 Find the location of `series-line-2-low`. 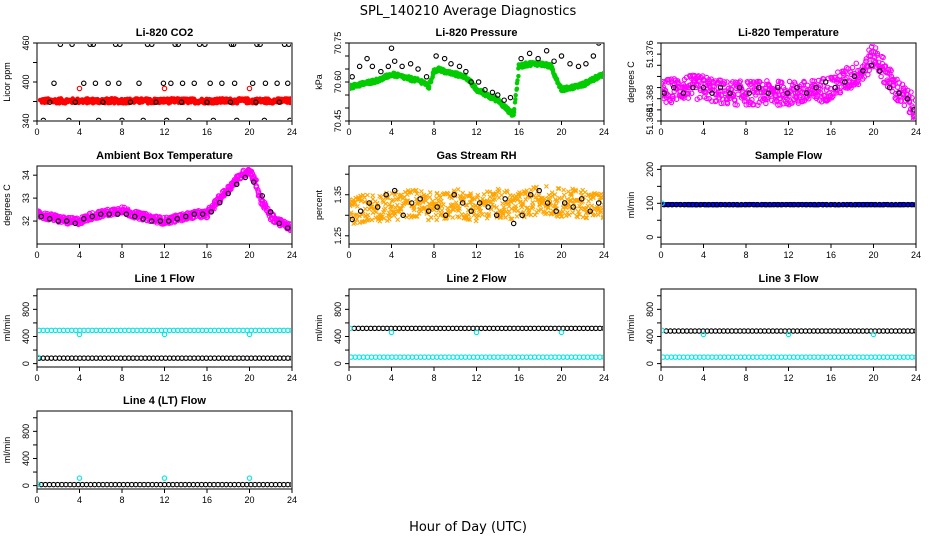

series-line-2-low is located at coordinates (476, 357).